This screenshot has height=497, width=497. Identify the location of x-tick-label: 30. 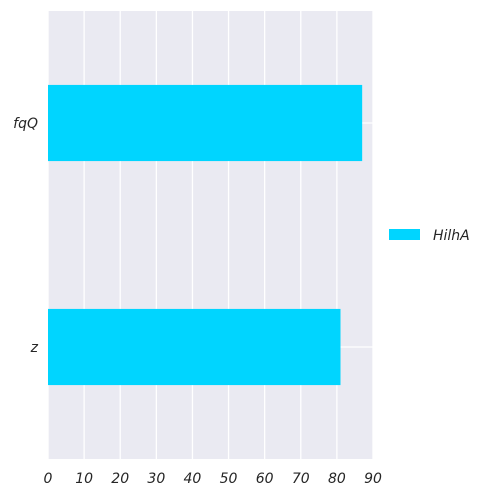
(156, 479).